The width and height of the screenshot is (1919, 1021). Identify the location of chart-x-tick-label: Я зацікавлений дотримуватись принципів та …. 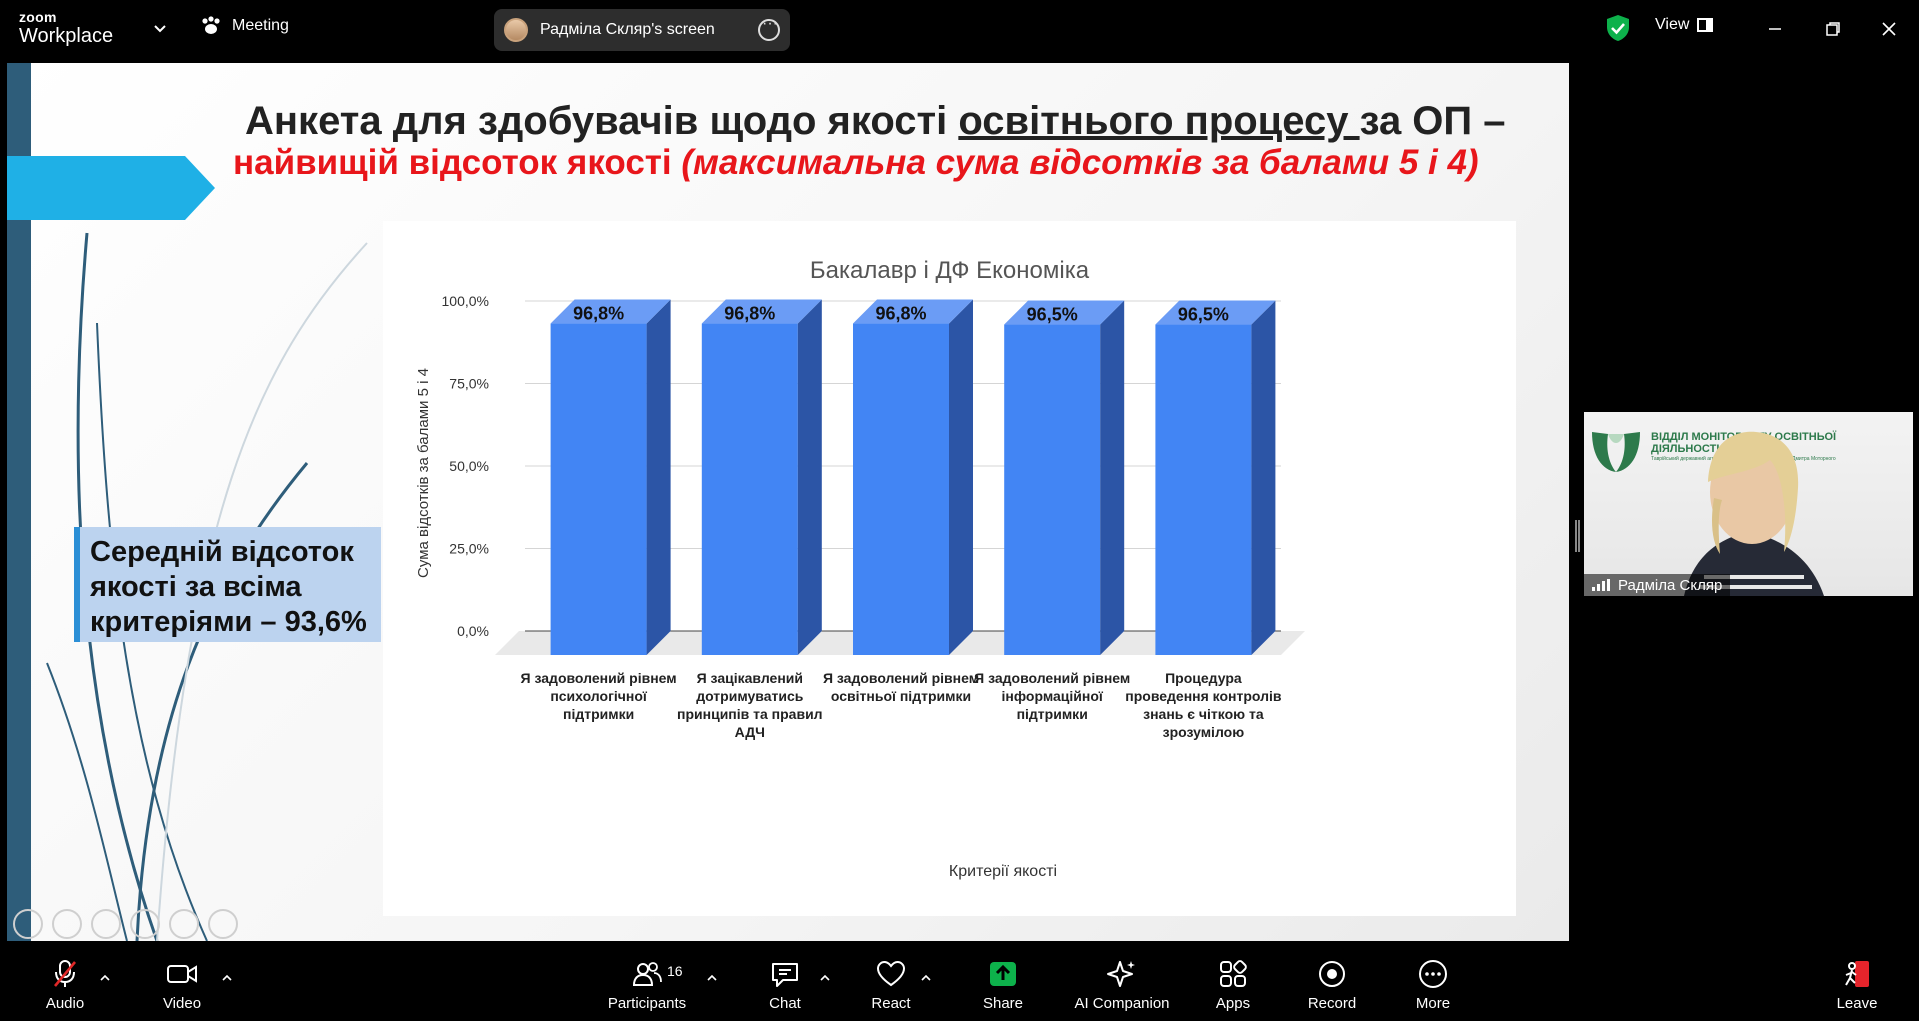
(750, 705).